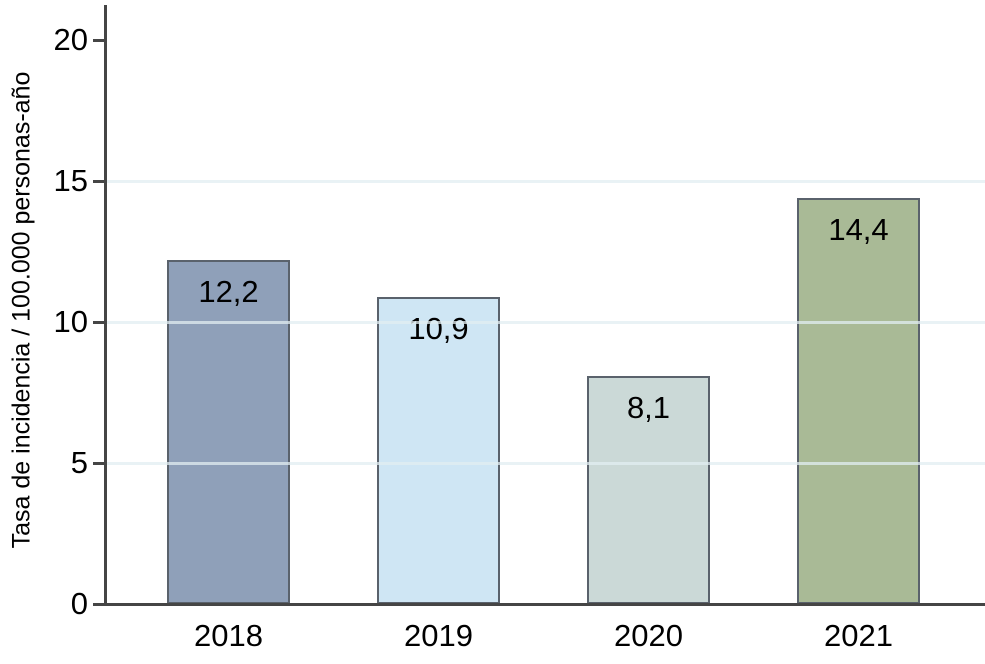 This screenshot has height=664, width=985. What do you see at coordinates (648, 489) in the screenshot?
I see `bar-2020: 8,1` at bounding box center [648, 489].